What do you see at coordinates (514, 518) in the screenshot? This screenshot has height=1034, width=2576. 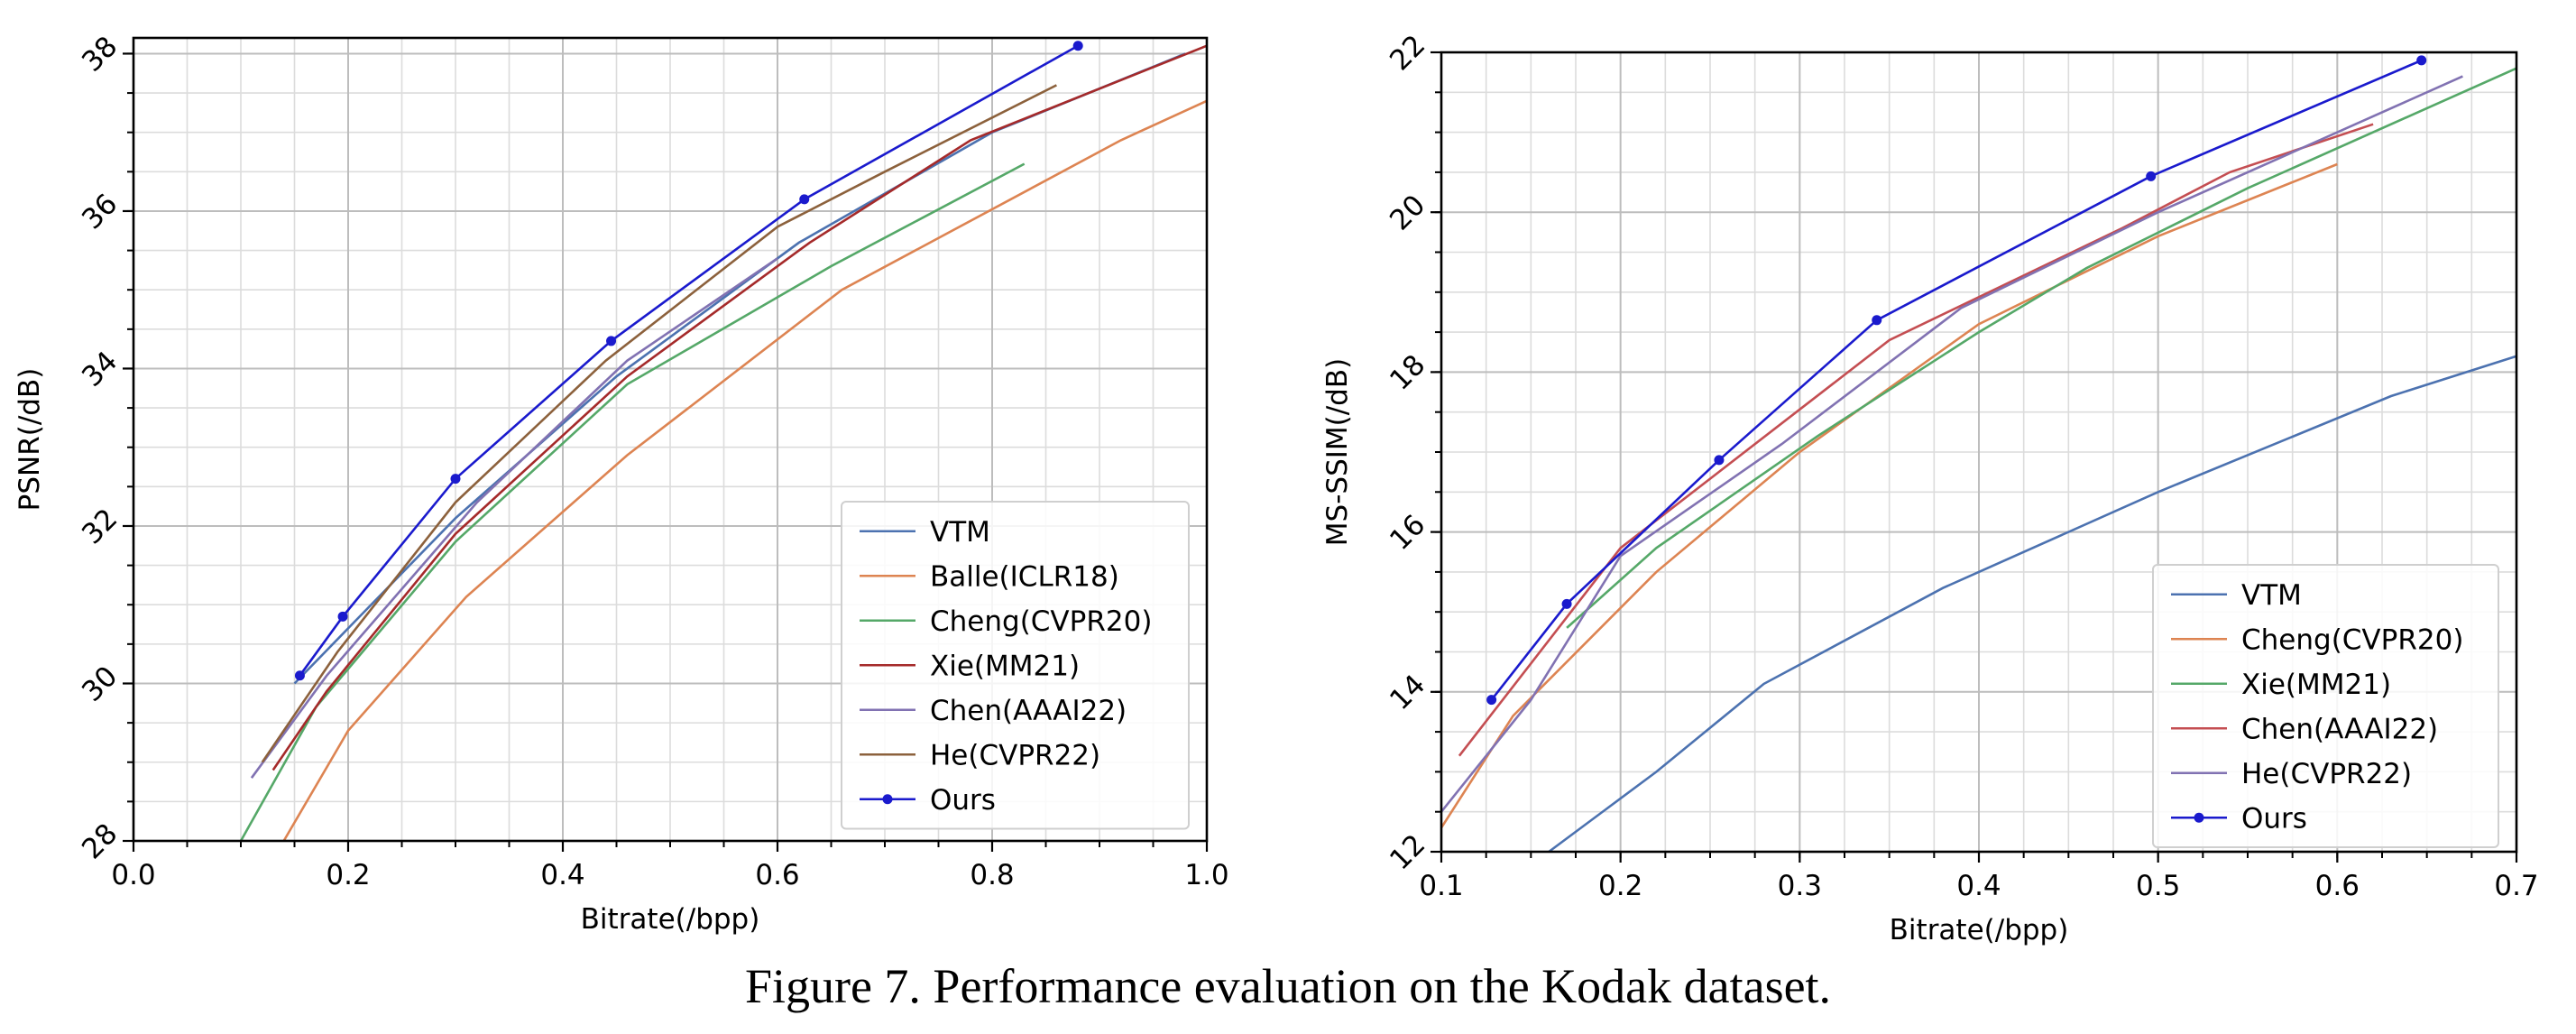 I see `series-line-Chen(AAAI22)` at bounding box center [514, 518].